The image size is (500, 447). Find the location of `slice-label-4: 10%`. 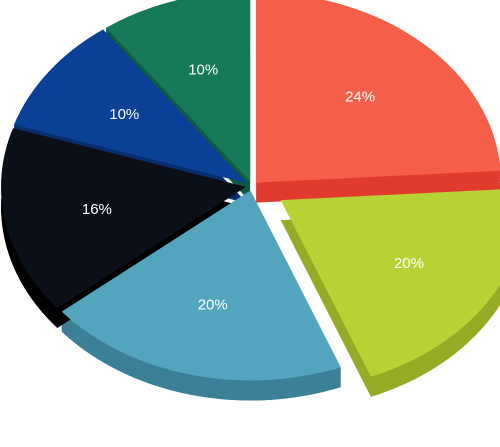

slice-label-4: 10% is located at coordinates (124, 114).